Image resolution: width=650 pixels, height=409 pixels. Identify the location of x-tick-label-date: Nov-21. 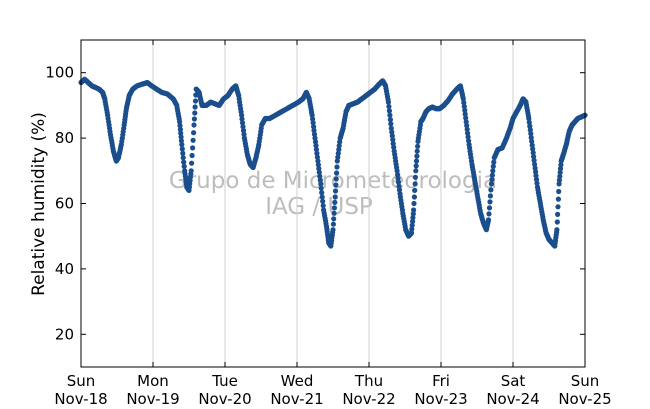
(296, 399).